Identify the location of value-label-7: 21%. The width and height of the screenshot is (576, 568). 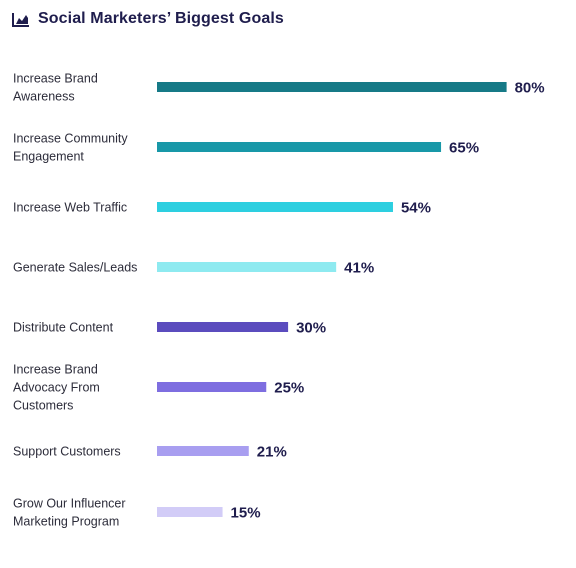
(272, 452).